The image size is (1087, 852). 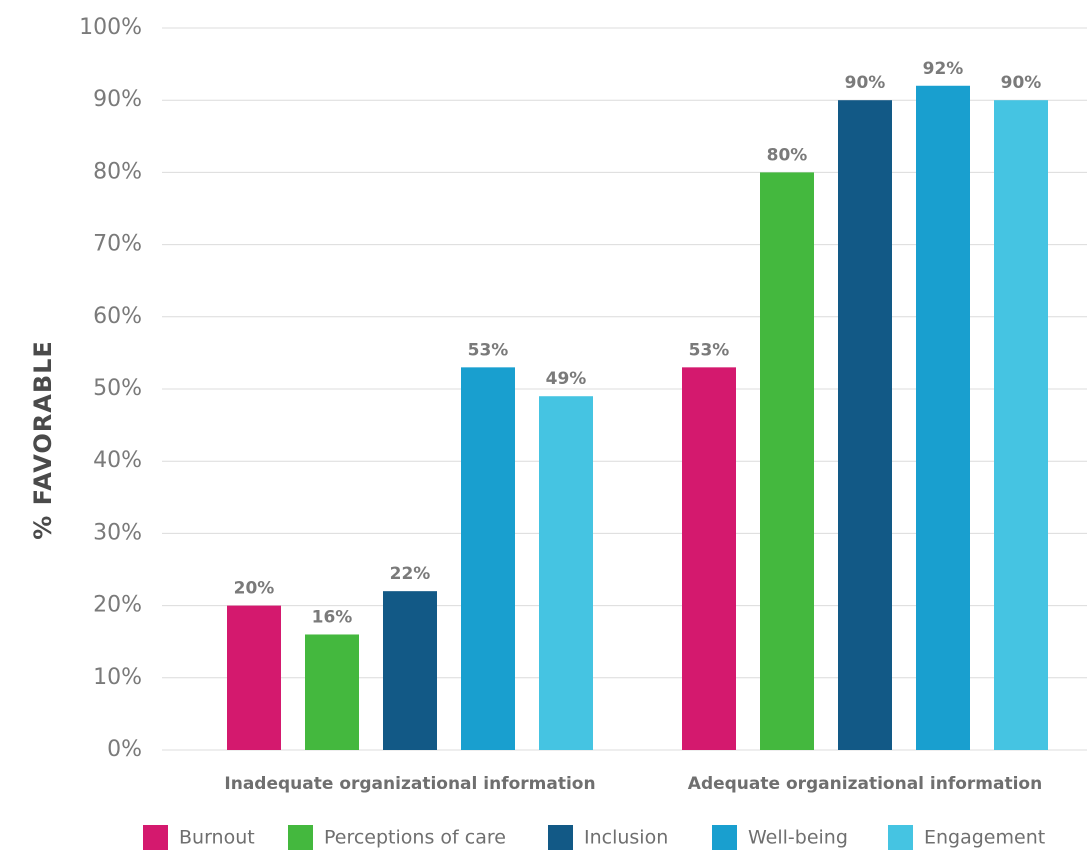 I want to click on legend-label: Inclusion, so click(x=626, y=838).